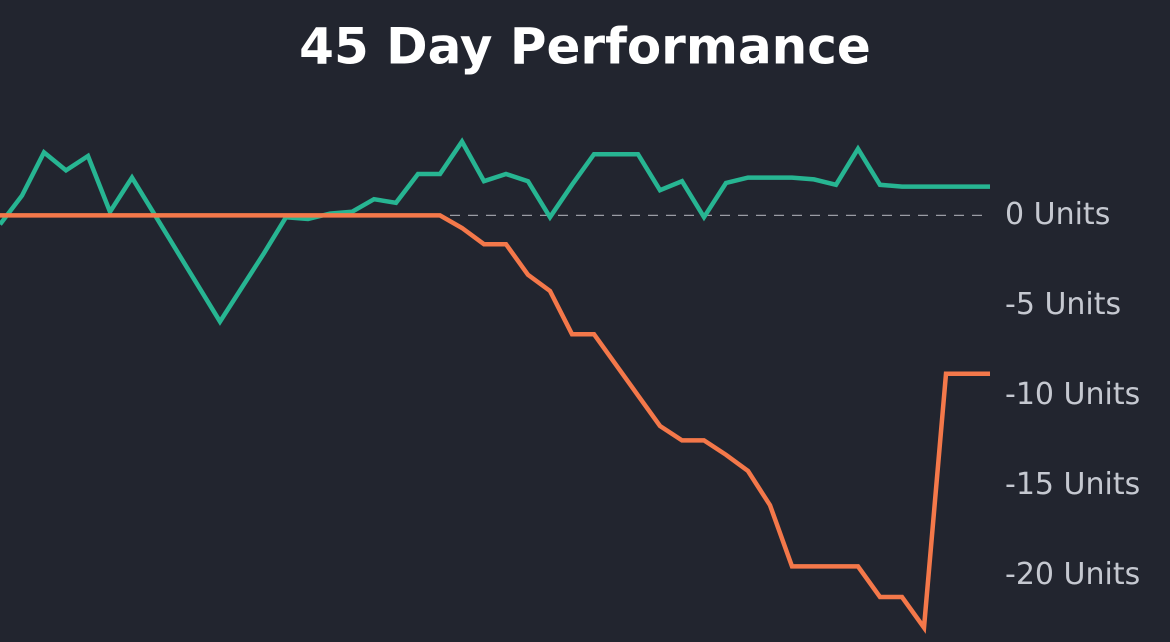 The image size is (1170, 642). I want to click on y-tick-label: -15 Units, so click(1072, 484).